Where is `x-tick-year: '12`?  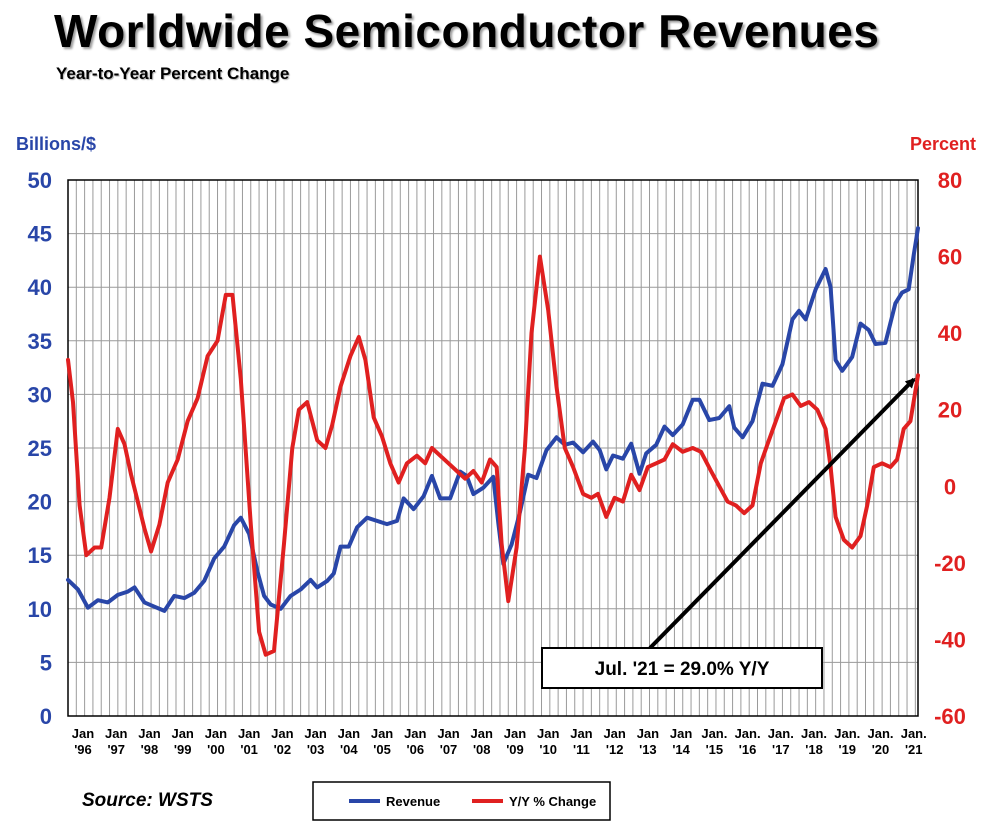
x-tick-year: '12 is located at coordinates (615, 749).